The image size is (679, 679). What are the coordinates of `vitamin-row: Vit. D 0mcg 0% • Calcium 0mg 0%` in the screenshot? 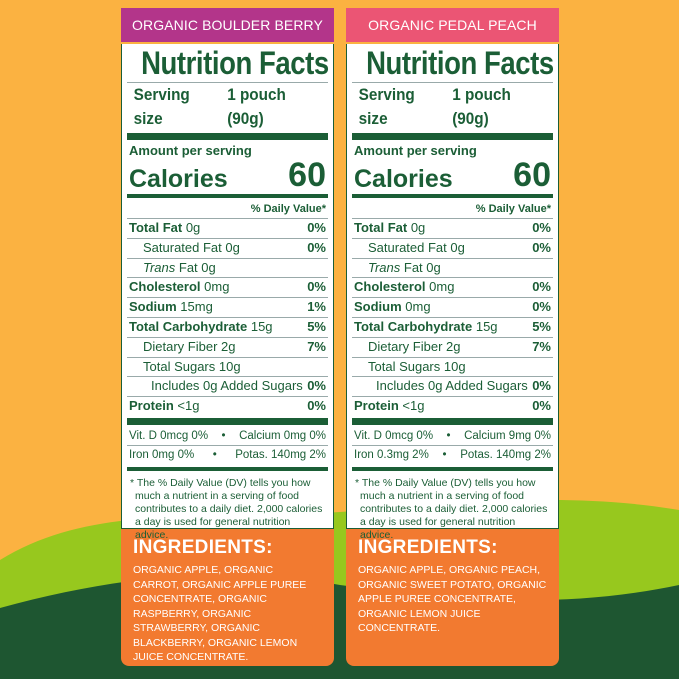 It's located at (227, 435).